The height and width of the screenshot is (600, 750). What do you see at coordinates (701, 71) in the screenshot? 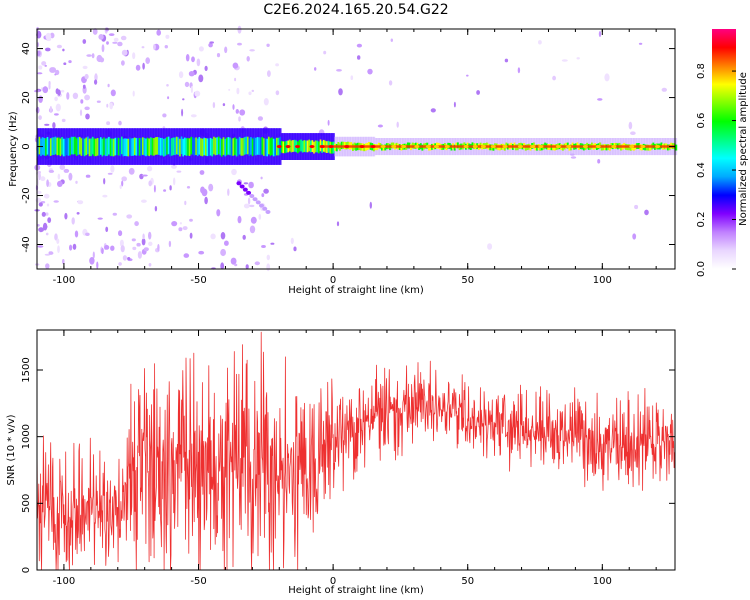
I see `colorbar-tick-label: 0.8` at bounding box center [701, 71].